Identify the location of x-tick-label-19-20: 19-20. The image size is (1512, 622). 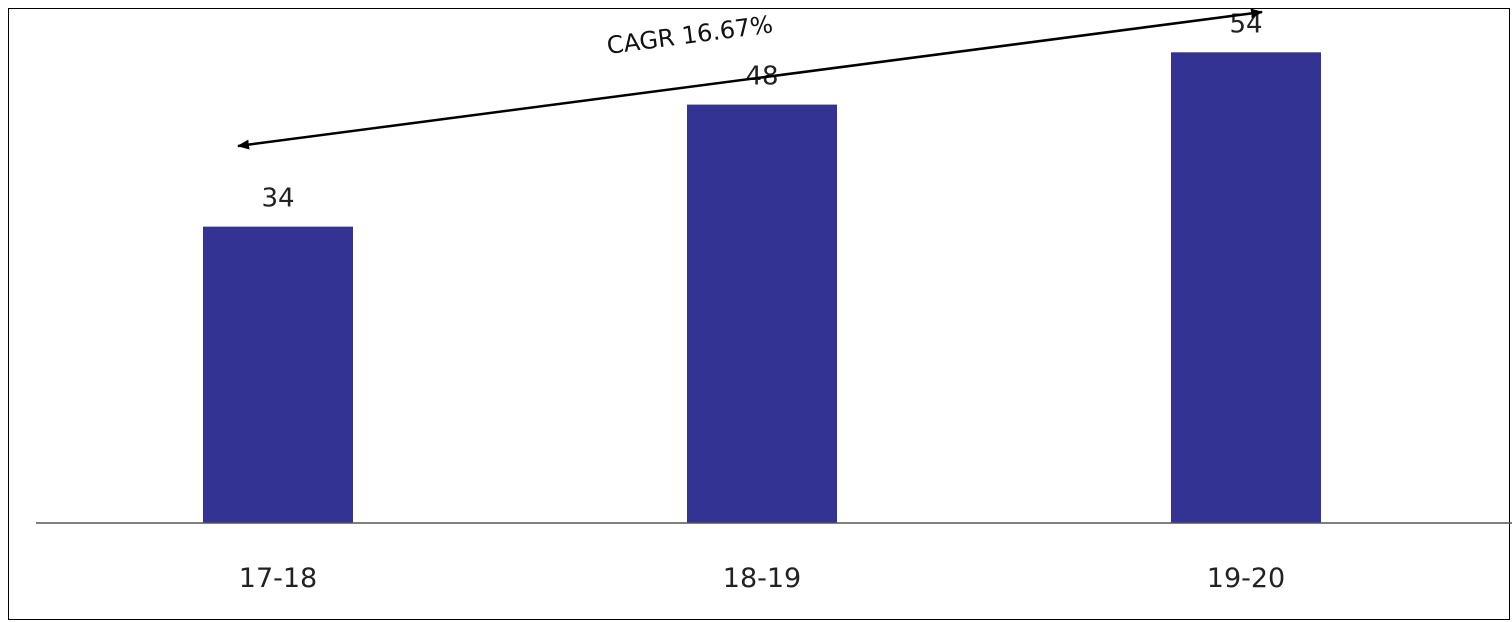
(1246, 578).